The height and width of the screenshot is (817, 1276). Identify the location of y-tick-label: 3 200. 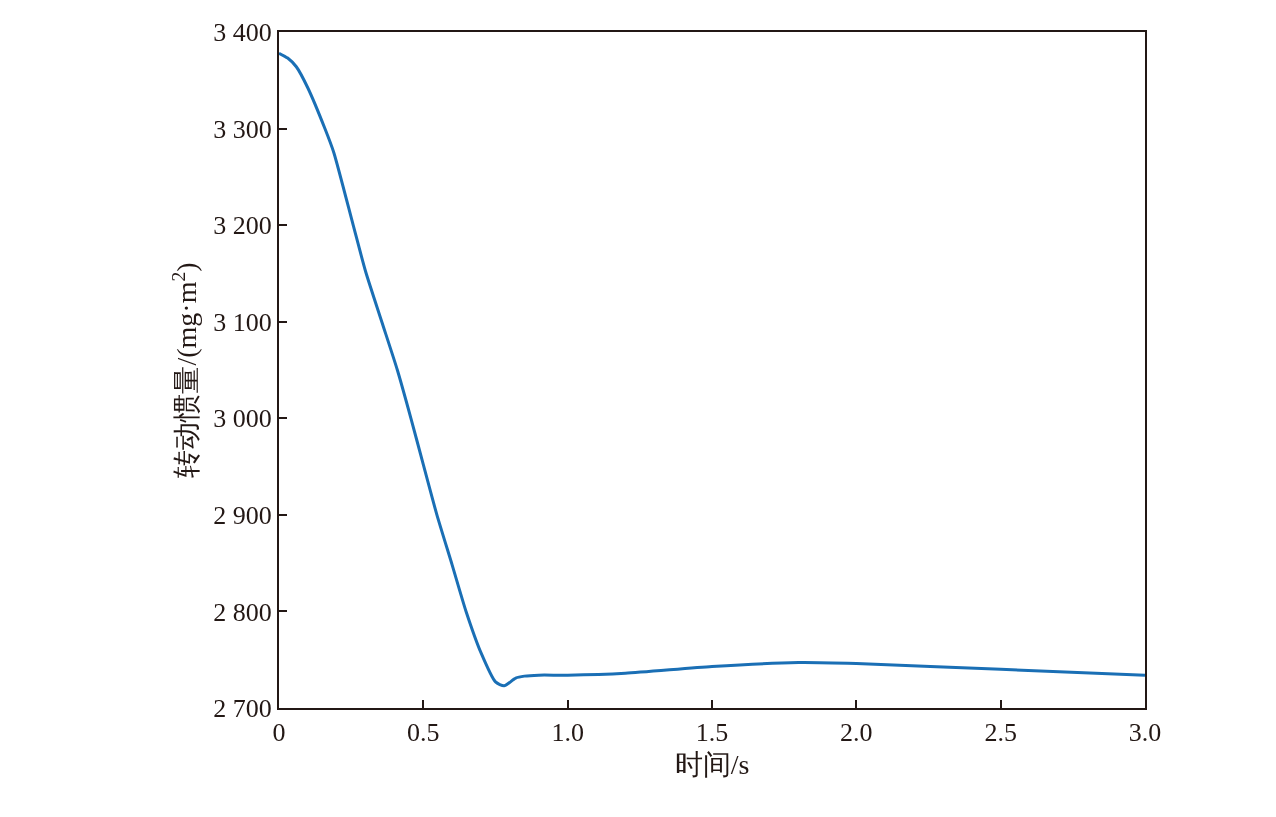
(242, 226).